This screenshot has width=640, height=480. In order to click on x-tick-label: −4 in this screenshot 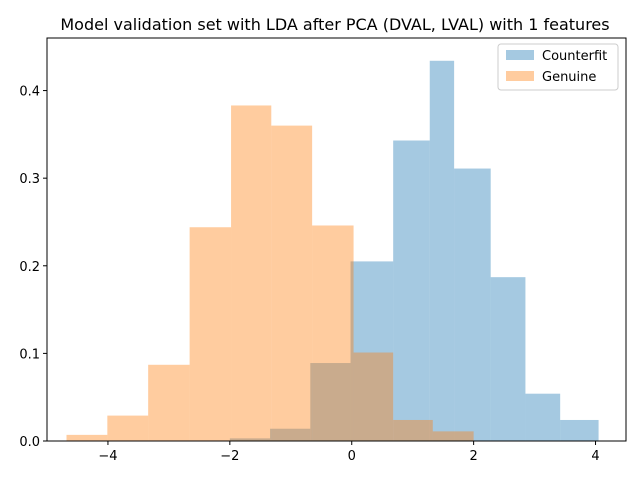, I will do `click(107, 456)`.